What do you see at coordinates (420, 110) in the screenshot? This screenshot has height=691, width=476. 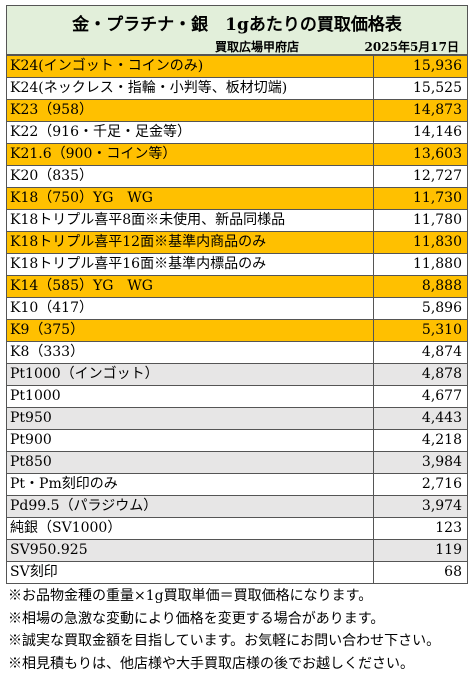 I see `item-price: 14,873` at bounding box center [420, 110].